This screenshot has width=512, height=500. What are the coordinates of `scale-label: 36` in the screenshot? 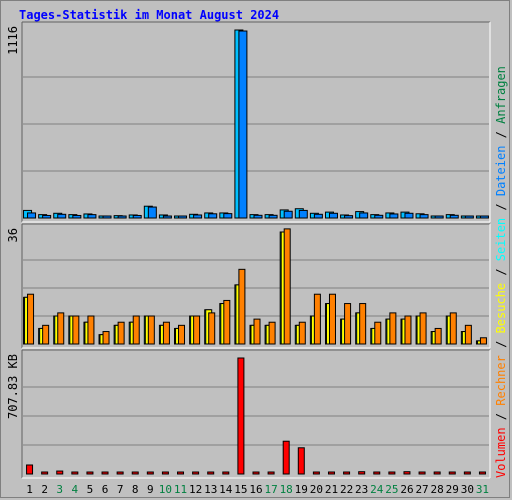 It's located at (13, 235).